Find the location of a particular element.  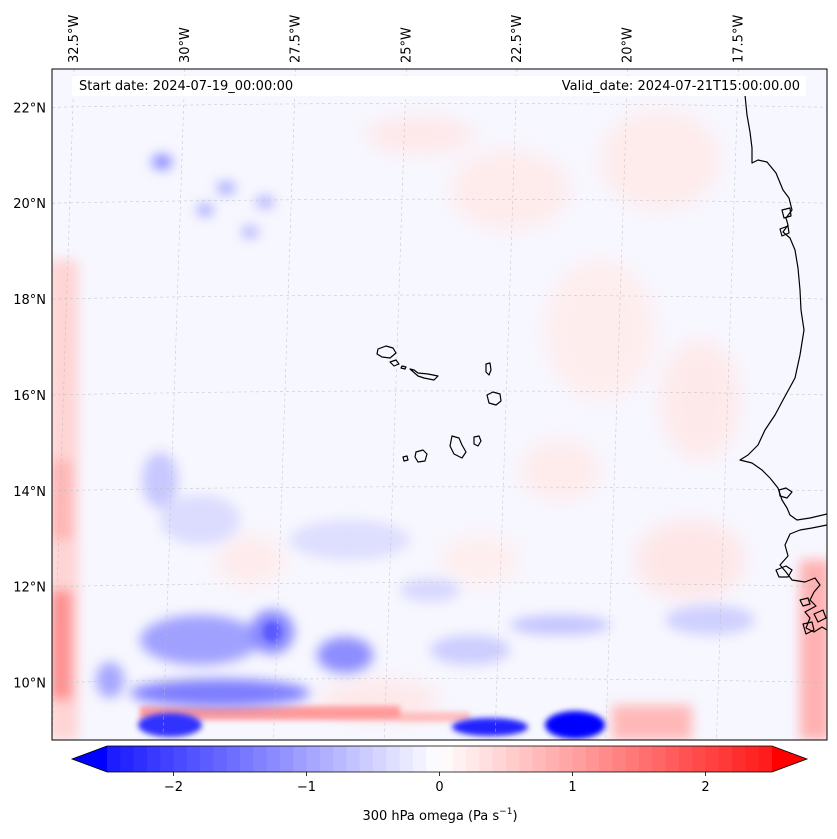

left-edge-positive-band is located at coordinates (65, 500).